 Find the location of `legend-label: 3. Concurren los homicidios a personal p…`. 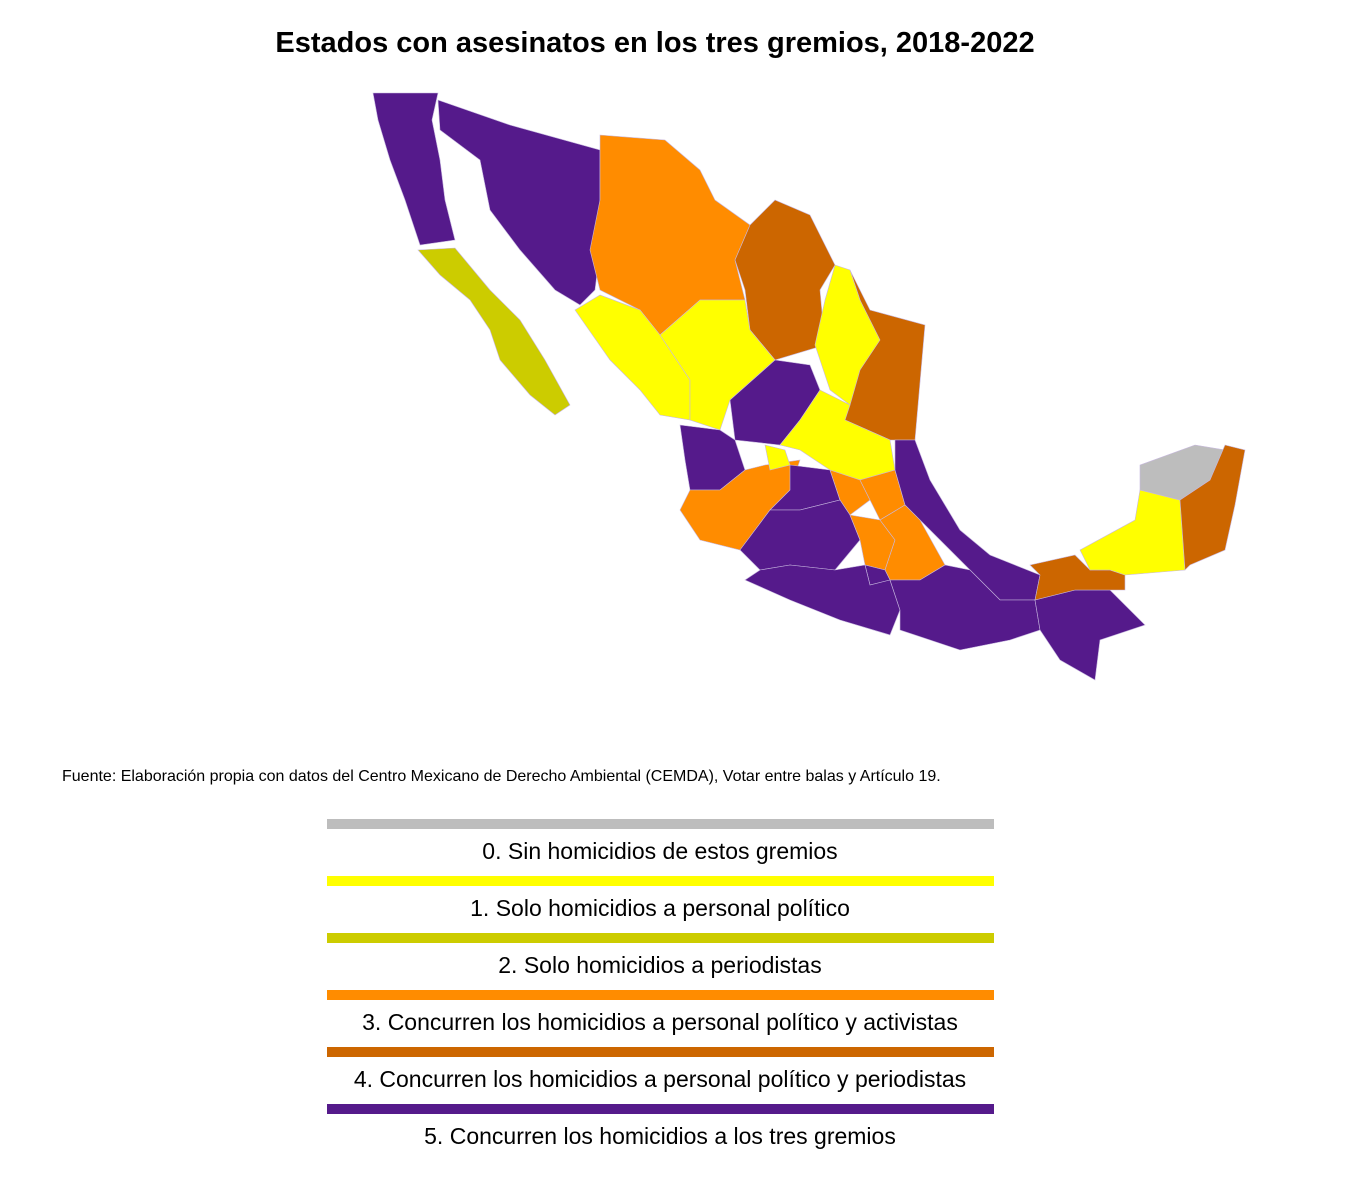

legend-label: 3. Concurren los homicidios a personal p… is located at coordinates (660, 1022).